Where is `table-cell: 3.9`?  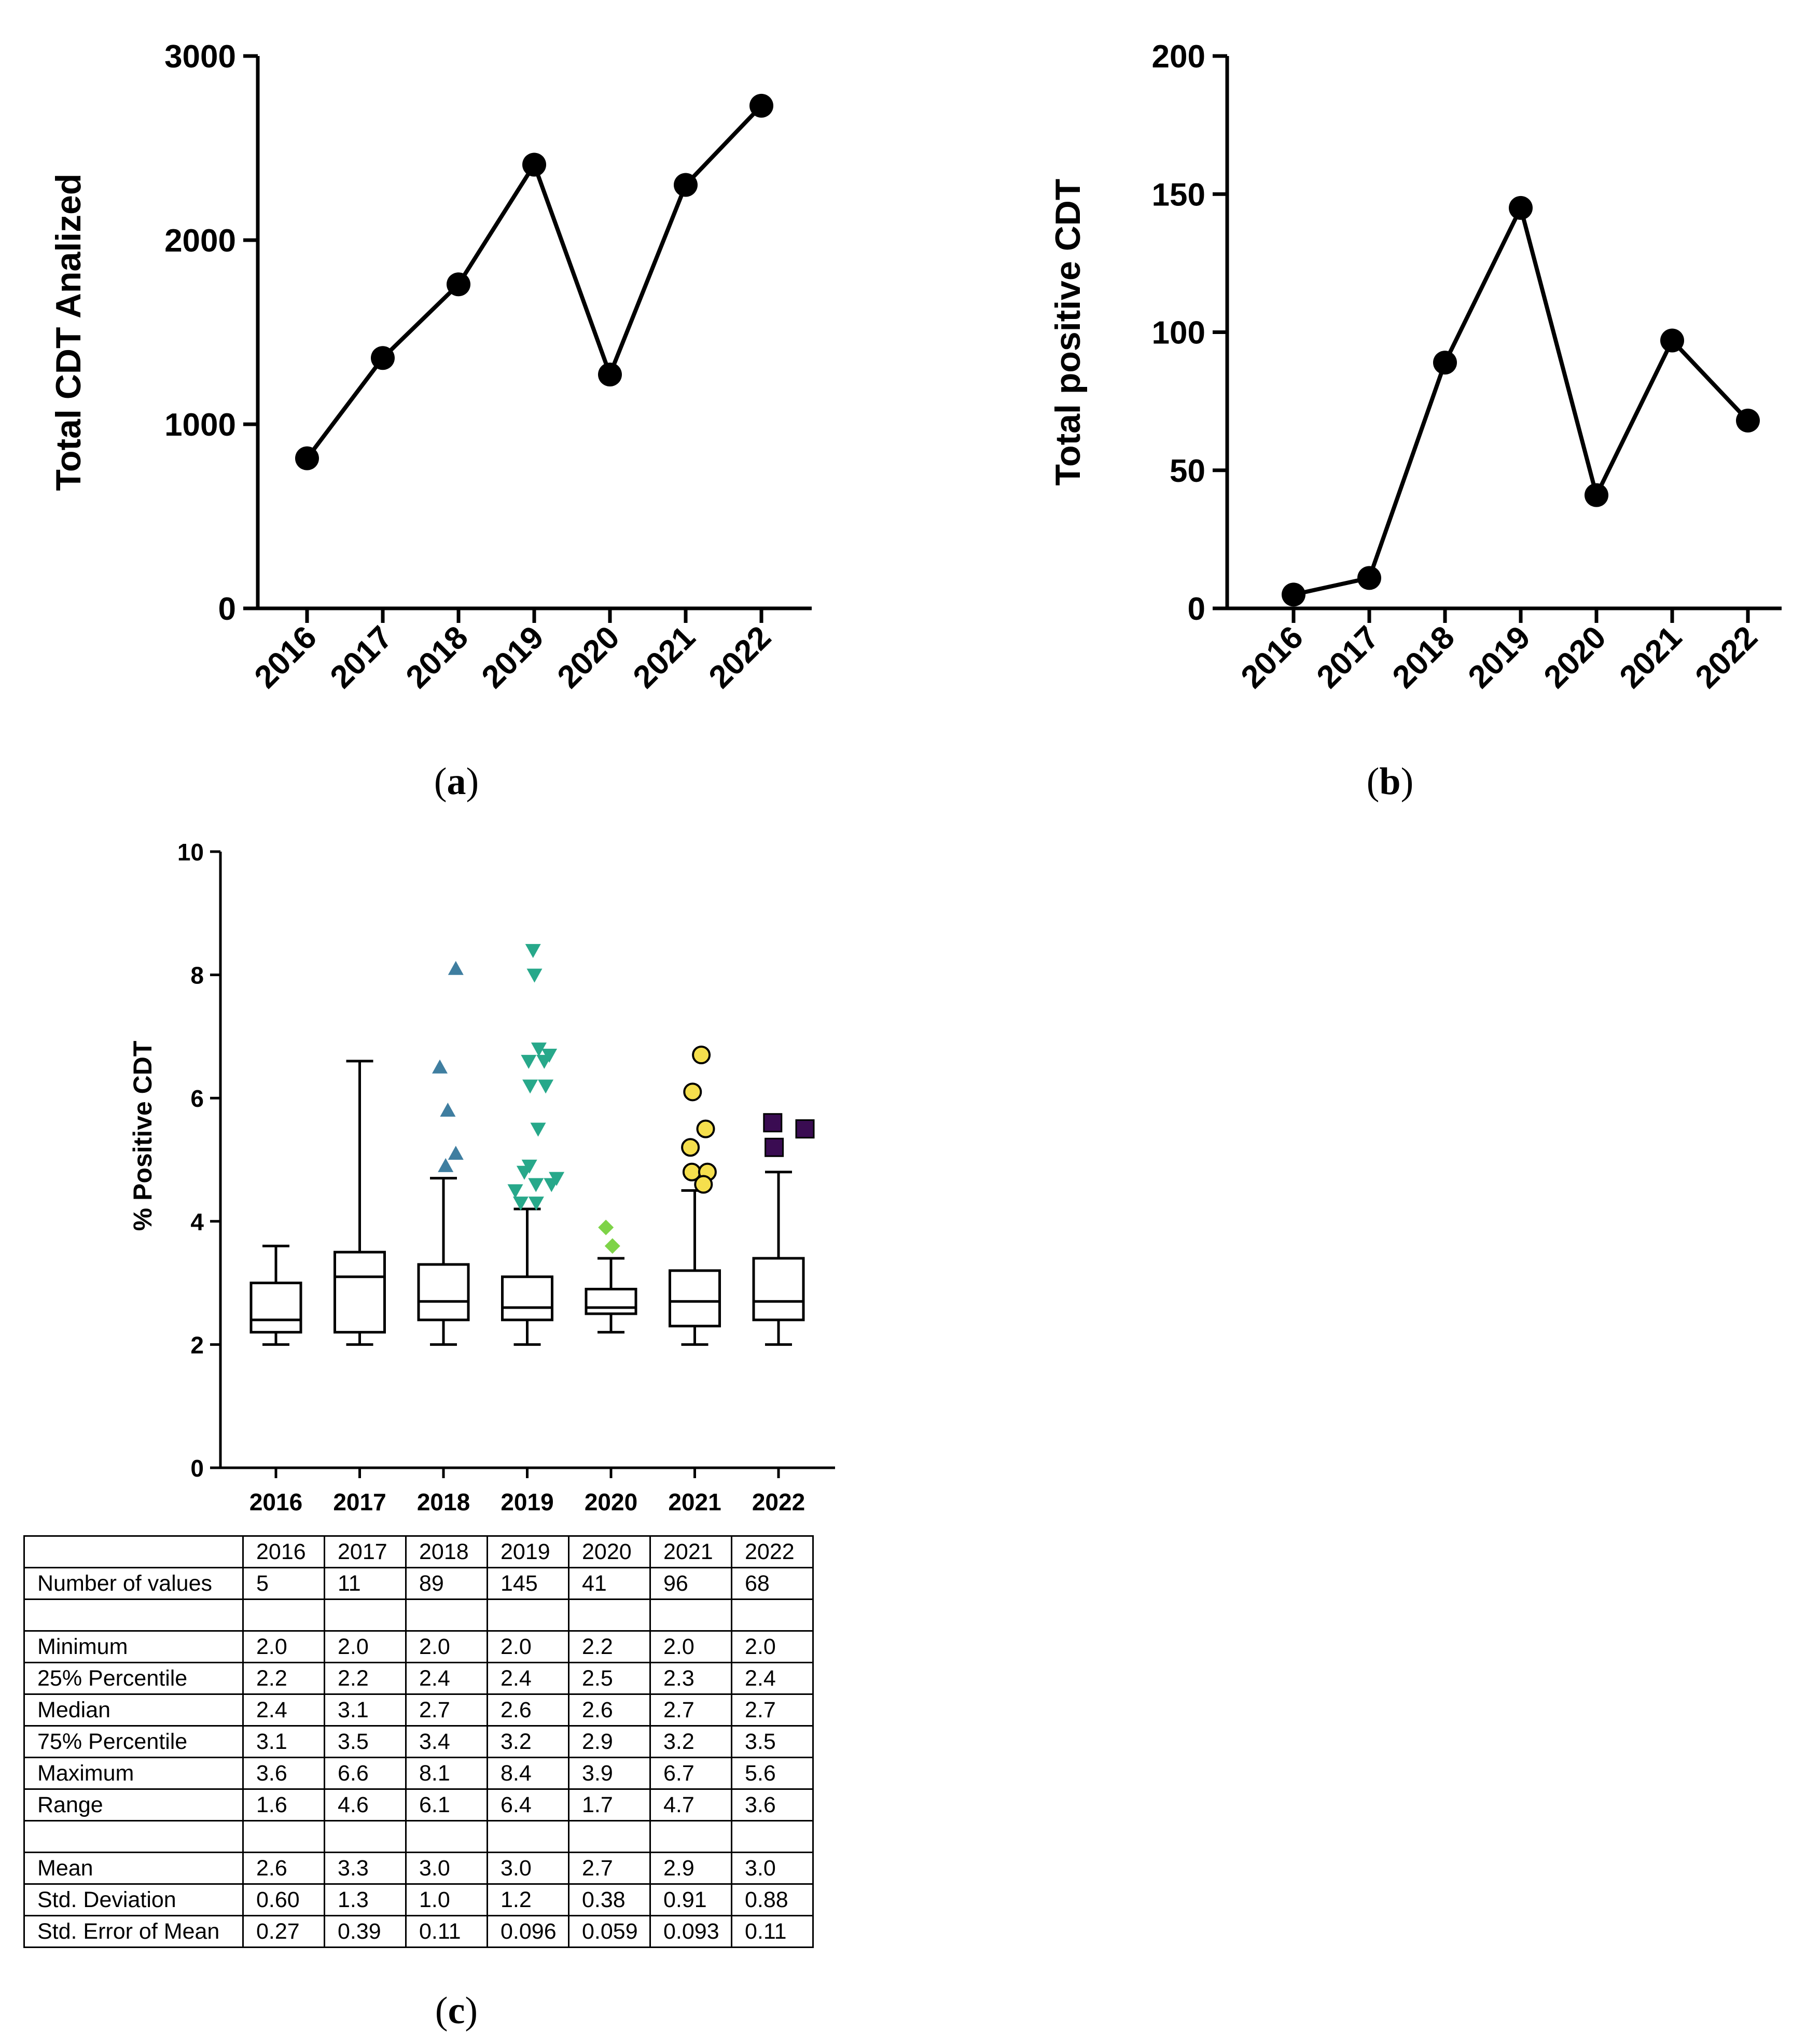
table-cell: 3.9 is located at coordinates (609, 1773).